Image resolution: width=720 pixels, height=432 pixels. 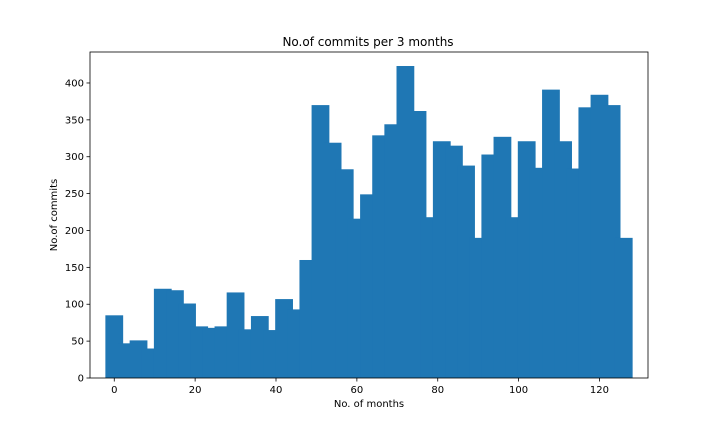 What do you see at coordinates (74, 120) in the screenshot?
I see `y-tick-label: 350` at bounding box center [74, 120].